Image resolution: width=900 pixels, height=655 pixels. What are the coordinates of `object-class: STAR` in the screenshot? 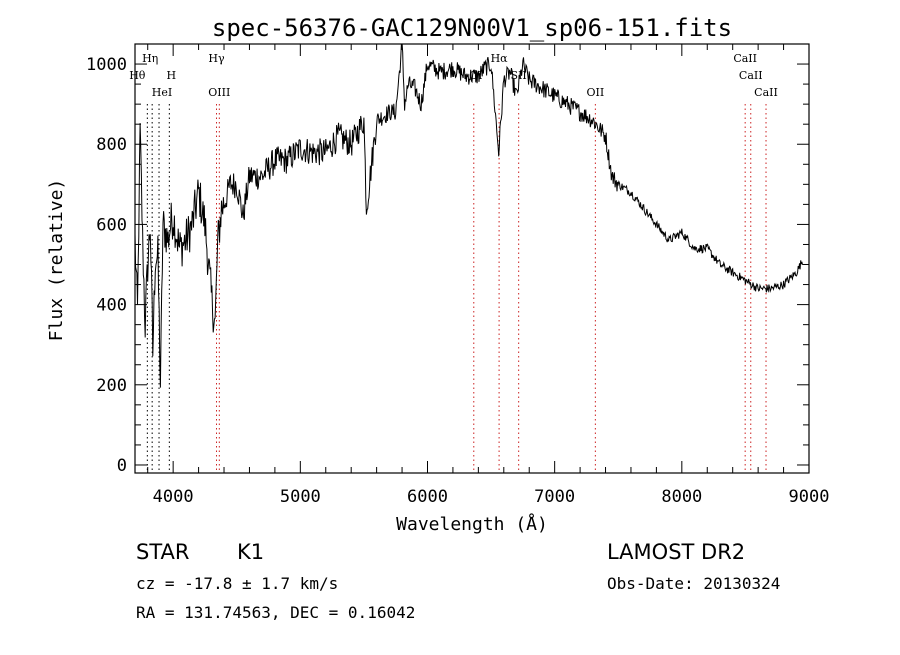 It's located at (163, 552).